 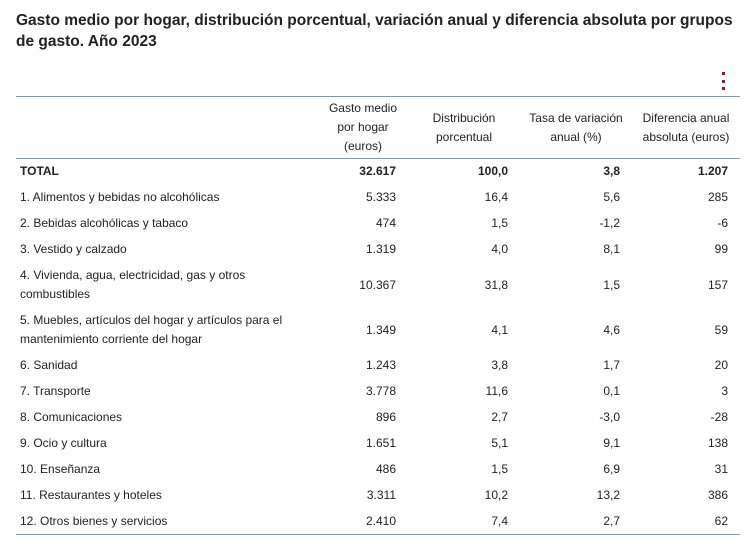 I want to click on cell-distribucion: 31,8, so click(x=496, y=284).